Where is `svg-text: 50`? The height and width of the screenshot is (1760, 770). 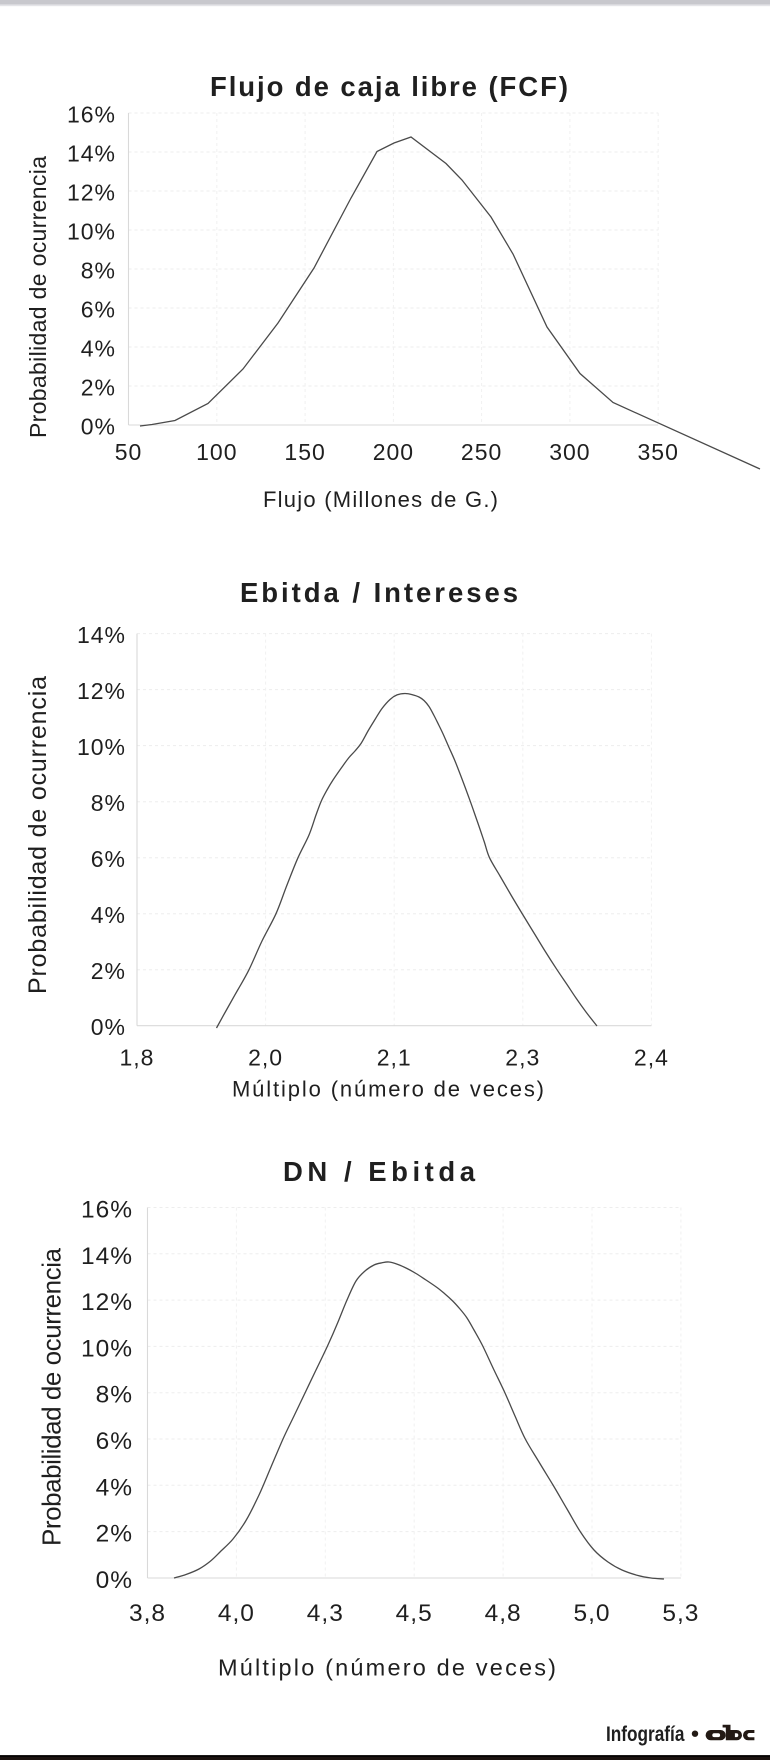 svg-text: 50 is located at coordinates (129, 452).